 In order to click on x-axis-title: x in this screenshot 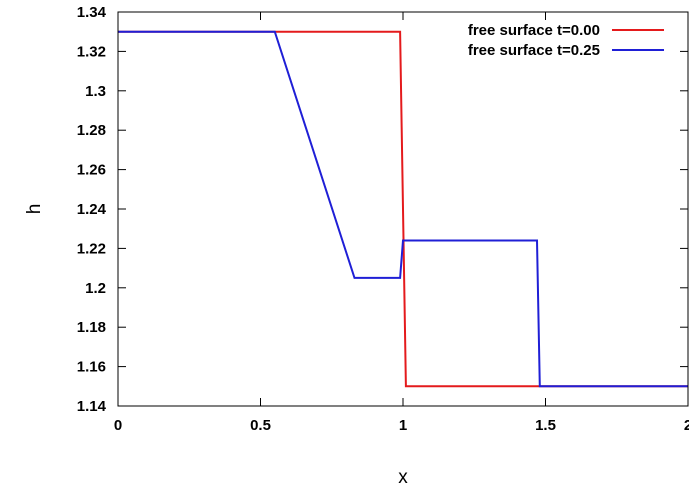, I will do `click(403, 477)`.